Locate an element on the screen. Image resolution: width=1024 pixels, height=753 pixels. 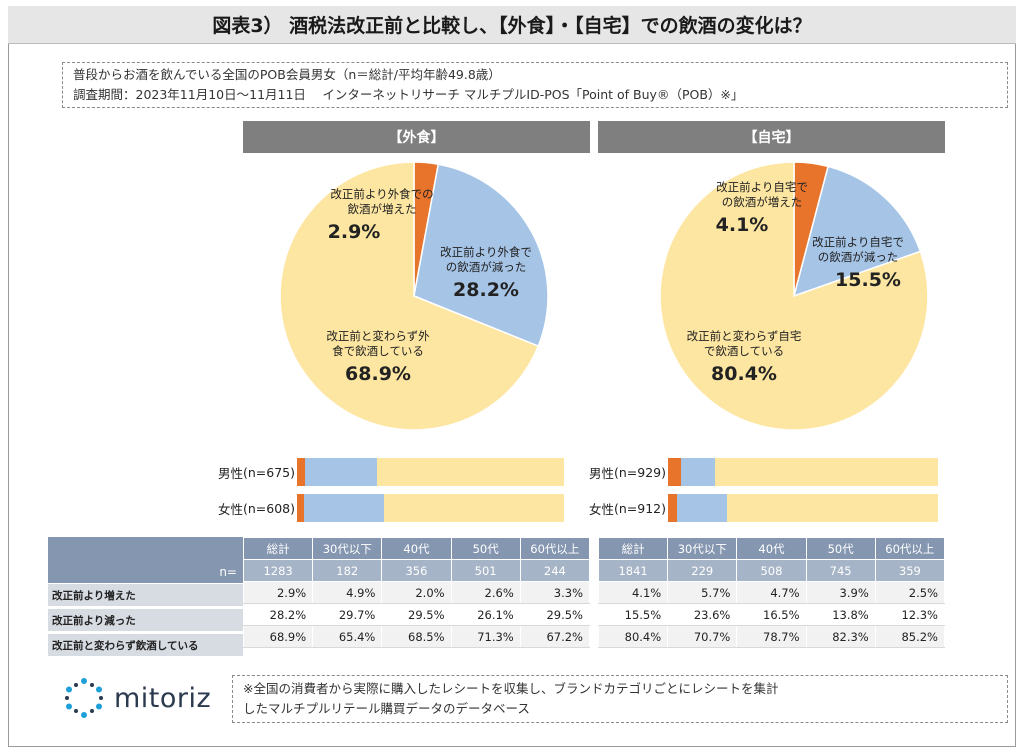
table-eating-out-column-header: 50代 is located at coordinates (485, 548).